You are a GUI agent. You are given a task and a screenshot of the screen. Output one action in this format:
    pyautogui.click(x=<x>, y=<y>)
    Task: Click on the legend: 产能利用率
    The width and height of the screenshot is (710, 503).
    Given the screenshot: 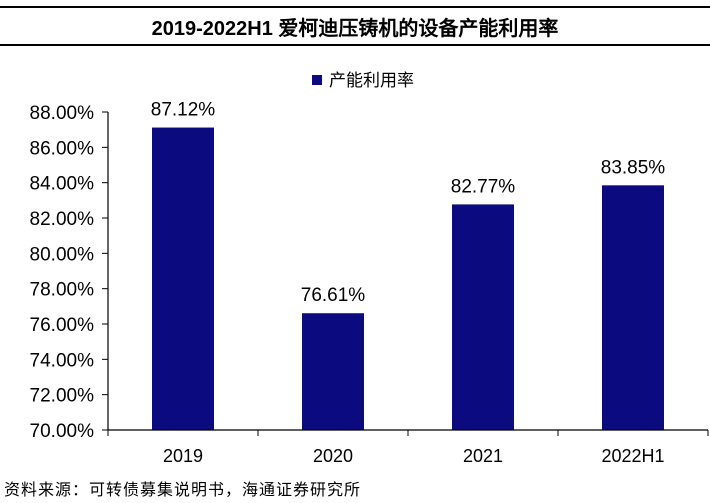 What is the action you would take?
    pyautogui.click(x=363, y=81)
    